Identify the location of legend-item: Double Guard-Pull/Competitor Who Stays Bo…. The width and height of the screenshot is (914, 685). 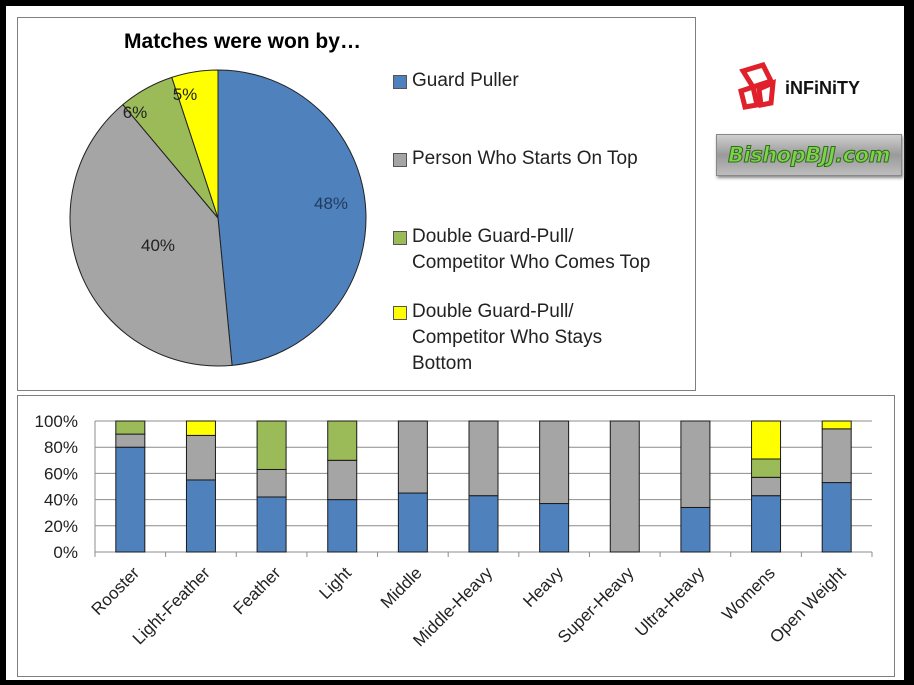
(497, 338).